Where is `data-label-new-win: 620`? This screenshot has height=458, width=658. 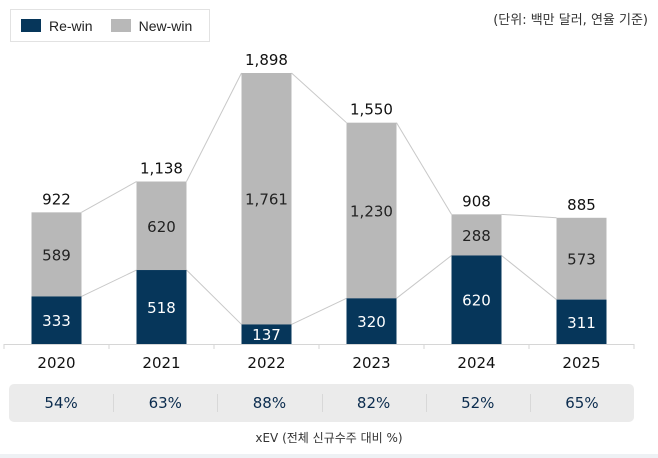
data-label-new-win: 620 is located at coordinates (161, 227).